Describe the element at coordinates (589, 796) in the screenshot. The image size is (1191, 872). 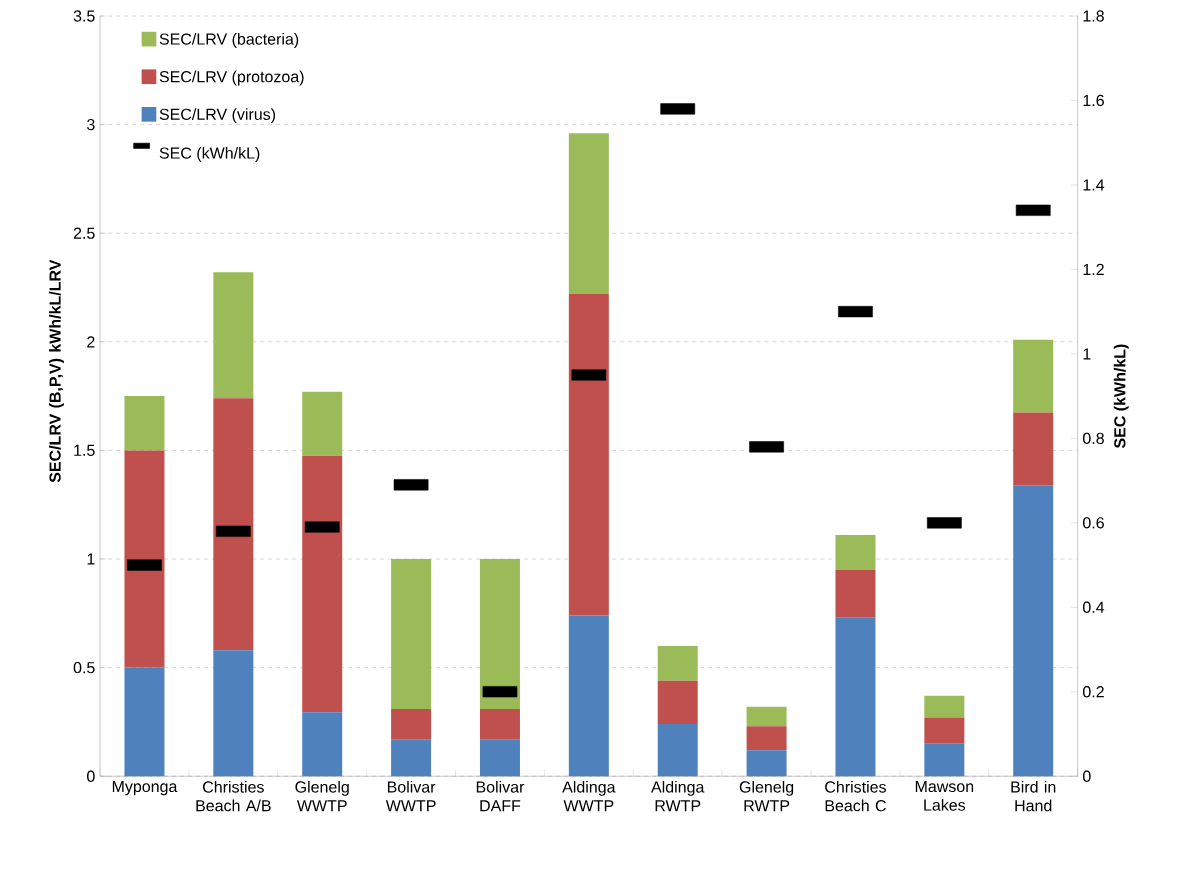
I see `x-tick-label: Aldinga WWTP` at that location.